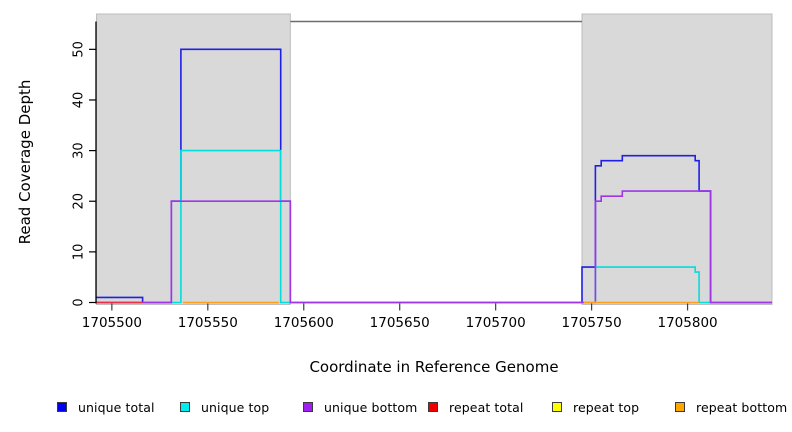 This screenshot has width=792, height=432. What do you see at coordinates (25, 162) in the screenshot?
I see `y-axis-title: Read Coverage Depth` at bounding box center [25, 162].